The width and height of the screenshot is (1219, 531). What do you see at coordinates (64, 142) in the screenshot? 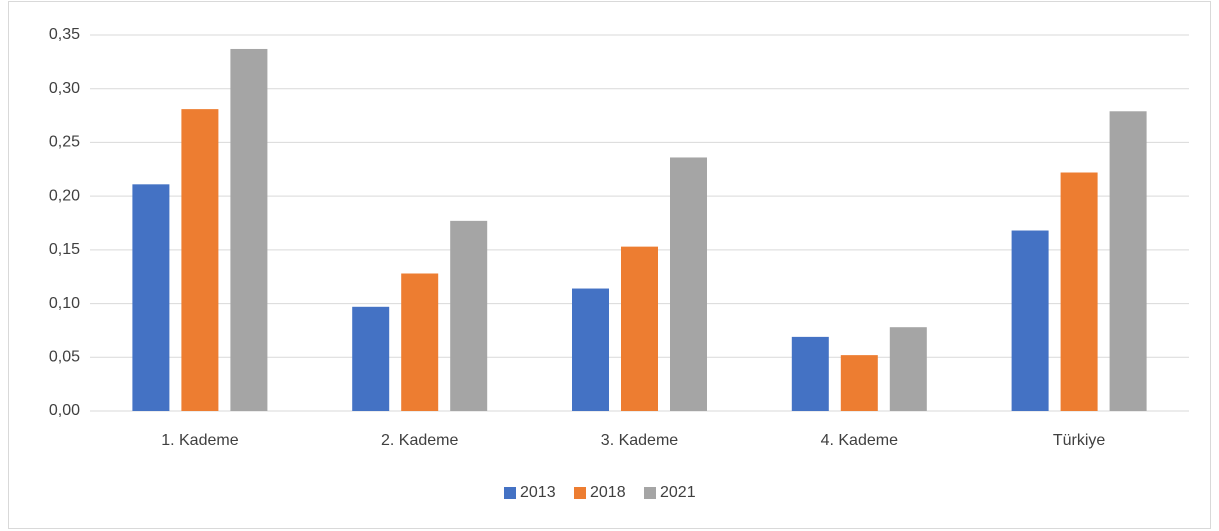
I see `y-tick-label: 0,25` at bounding box center [64, 142].